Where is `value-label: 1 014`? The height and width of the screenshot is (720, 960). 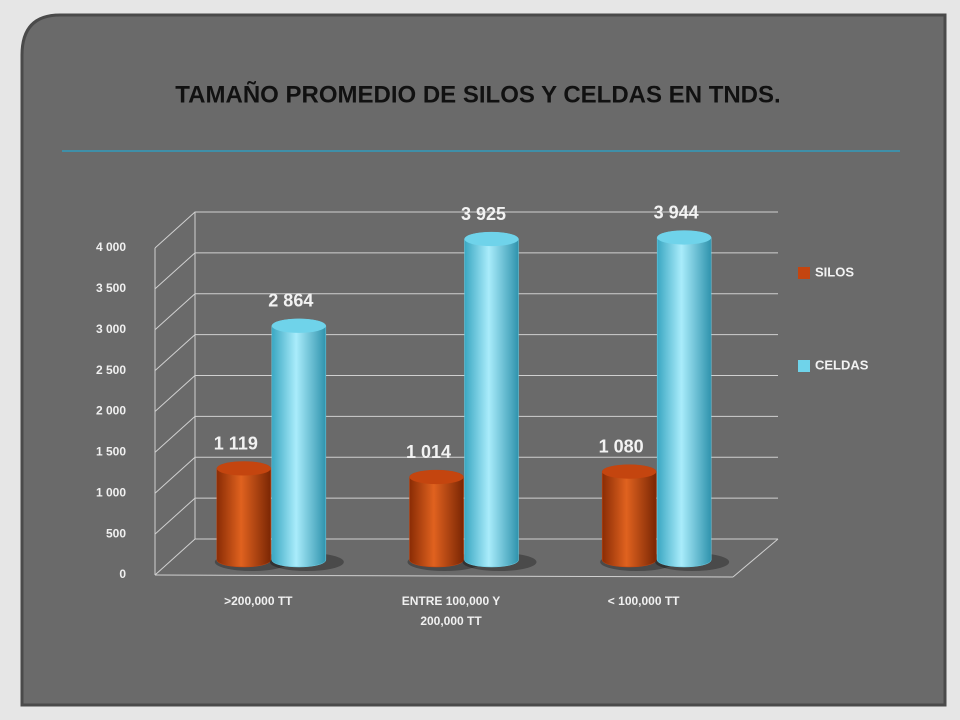
value-label: 1 014 is located at coordinates (428, 452).